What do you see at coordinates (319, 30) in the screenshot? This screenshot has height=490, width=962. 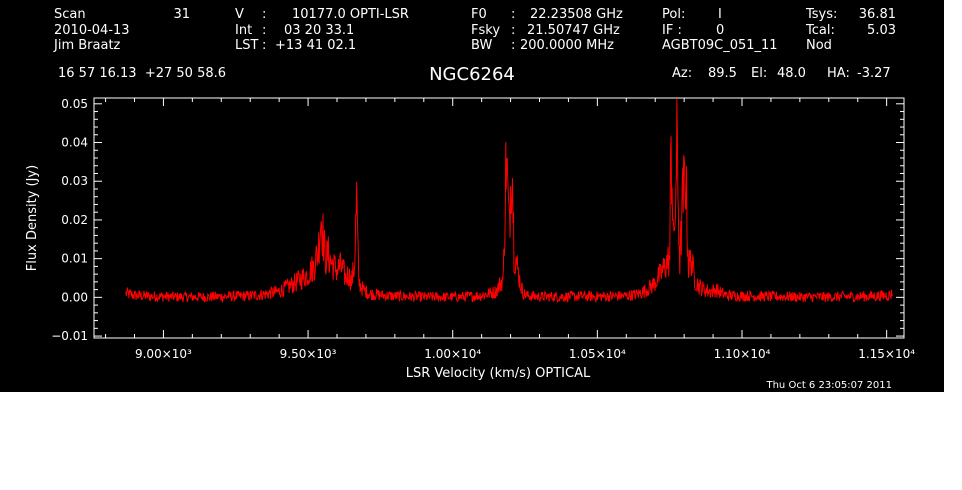 I see `int-value: 03 20 33.1` at bounding box center [319, 30].